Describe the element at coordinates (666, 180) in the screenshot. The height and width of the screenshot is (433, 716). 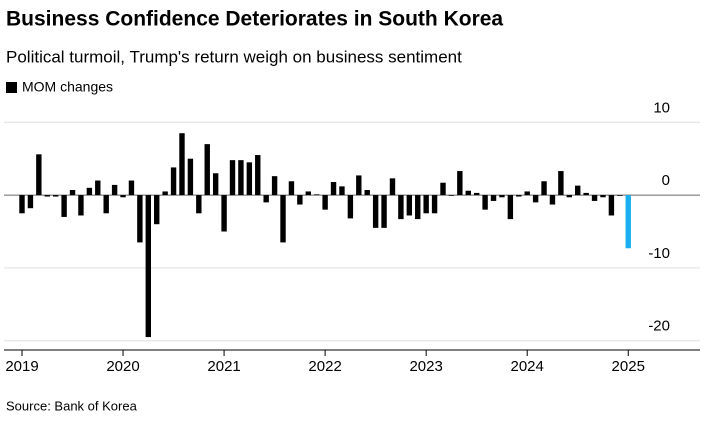
I see `y-tick-label: 0` at that location.